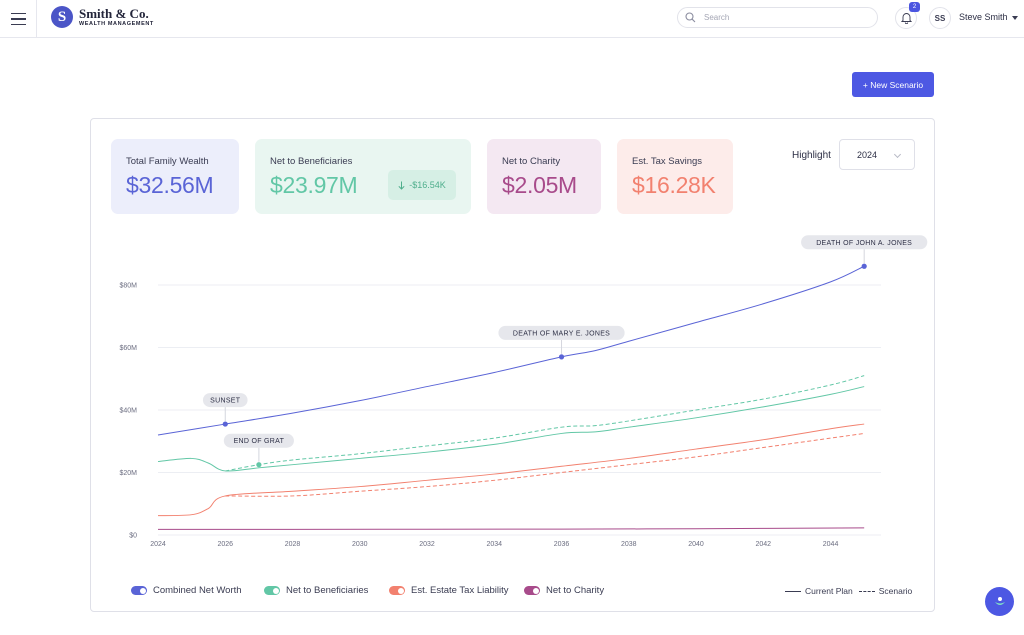 The image size is (1024, 635). What do you see at coordinates (197, 590) in the screenshot?
I see `legend-label: Combined Net Worth` at bounding box center [197, 590].